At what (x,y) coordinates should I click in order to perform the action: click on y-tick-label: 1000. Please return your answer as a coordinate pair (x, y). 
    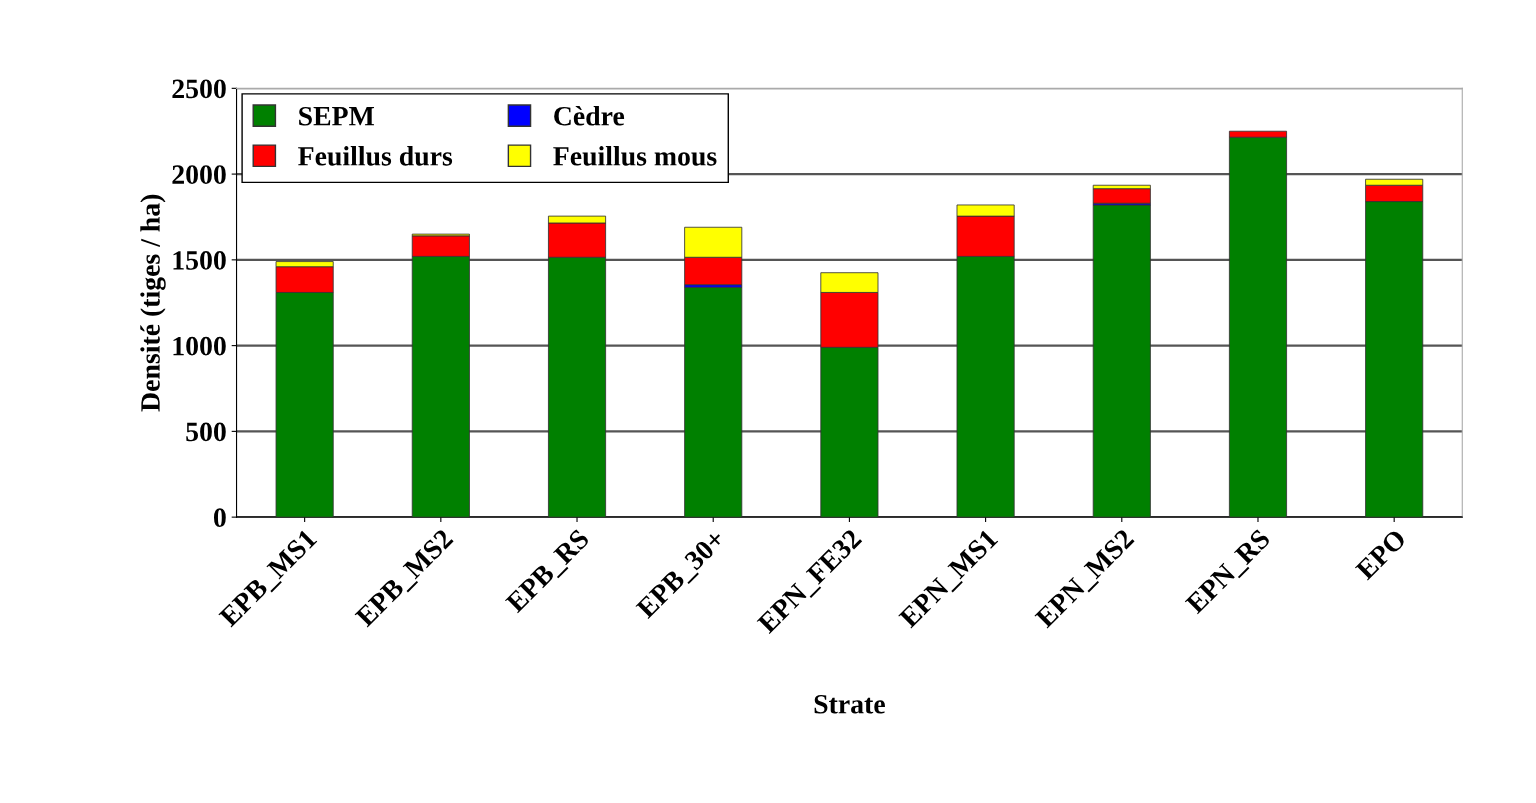
    Looking at the image, I should click on (199, 346).